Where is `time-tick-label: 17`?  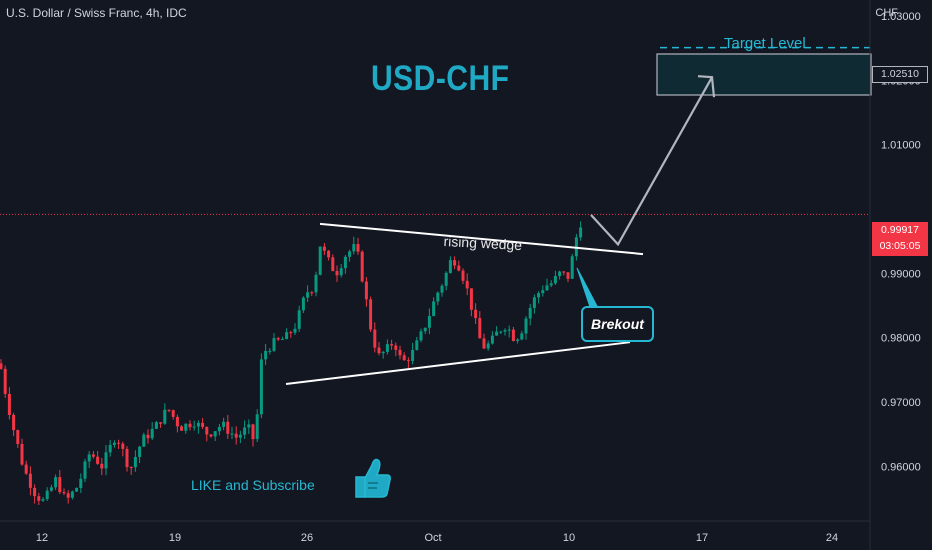 time-tick-label: 17 is located at coordinates (702, 538).